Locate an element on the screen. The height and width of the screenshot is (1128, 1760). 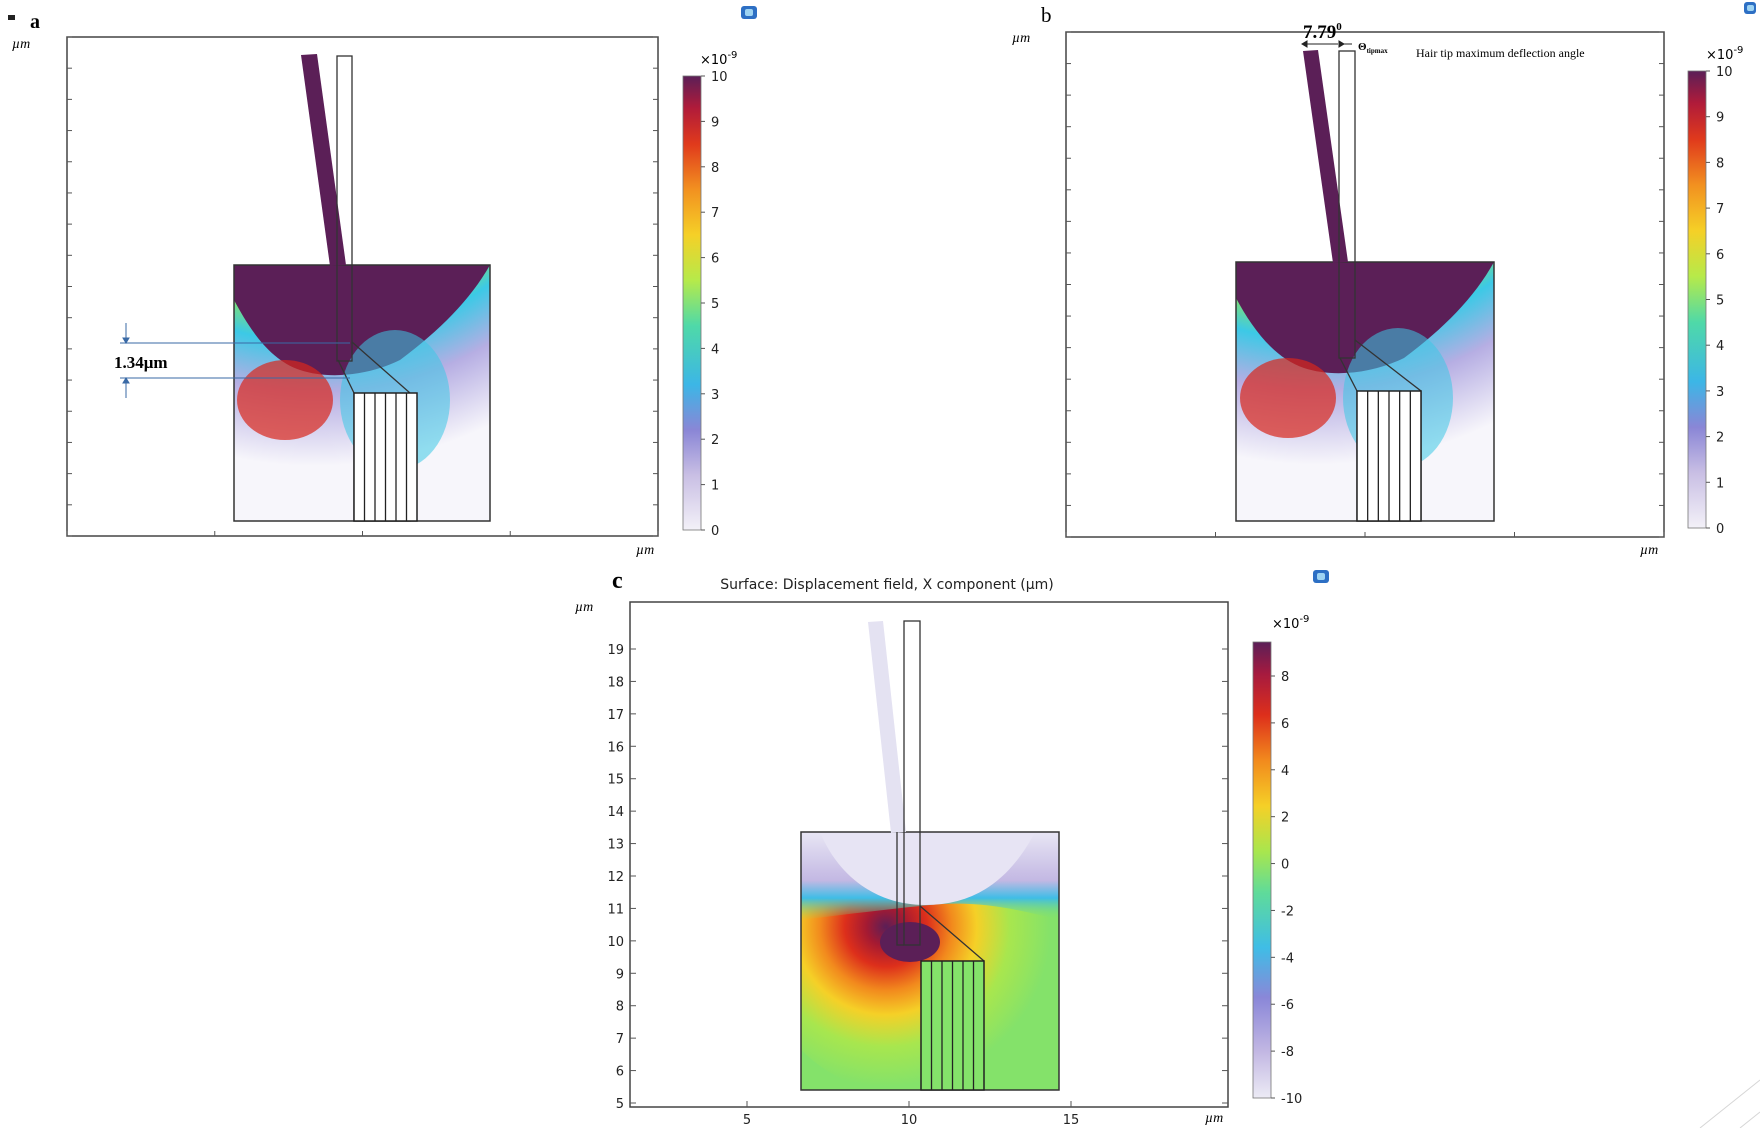
dimension-annotation is located at coordinates (235, 360).